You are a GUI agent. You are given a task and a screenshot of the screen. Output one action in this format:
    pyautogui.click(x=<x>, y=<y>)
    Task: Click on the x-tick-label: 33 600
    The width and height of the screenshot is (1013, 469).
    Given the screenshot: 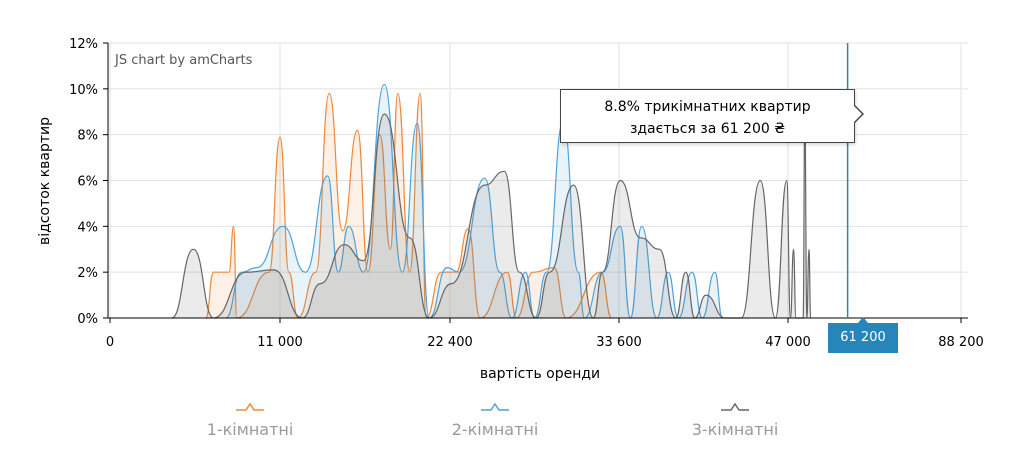 What is the action you would take?
    pyautogui.click(x=619, y=342)
    